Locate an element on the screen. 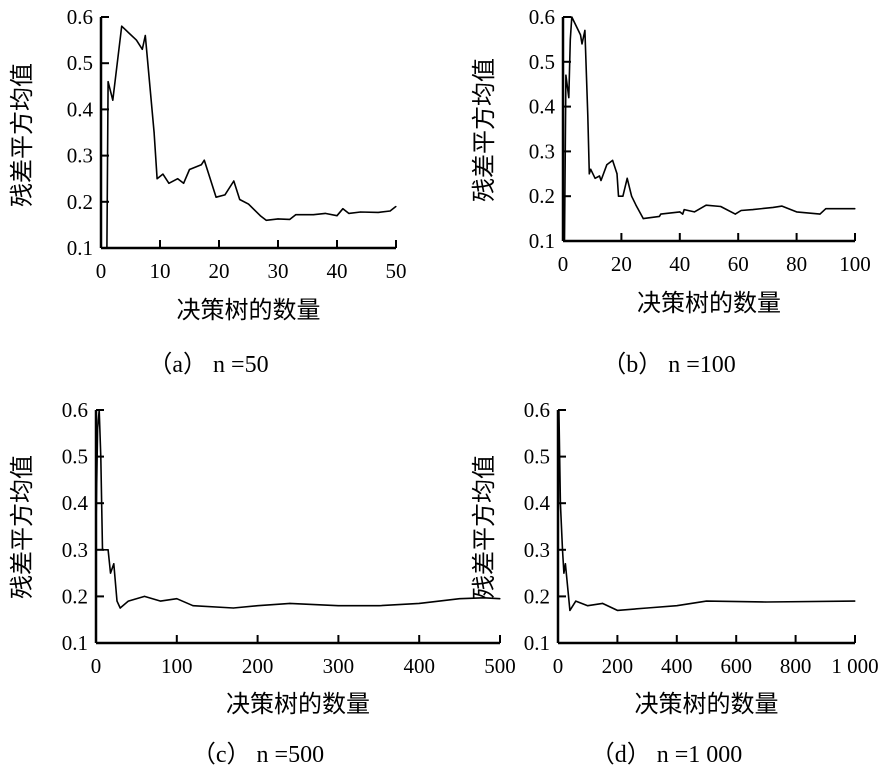 This screenshot has width=896, height=776. x-tick-label: 60 is located at coordinates (738, 264).